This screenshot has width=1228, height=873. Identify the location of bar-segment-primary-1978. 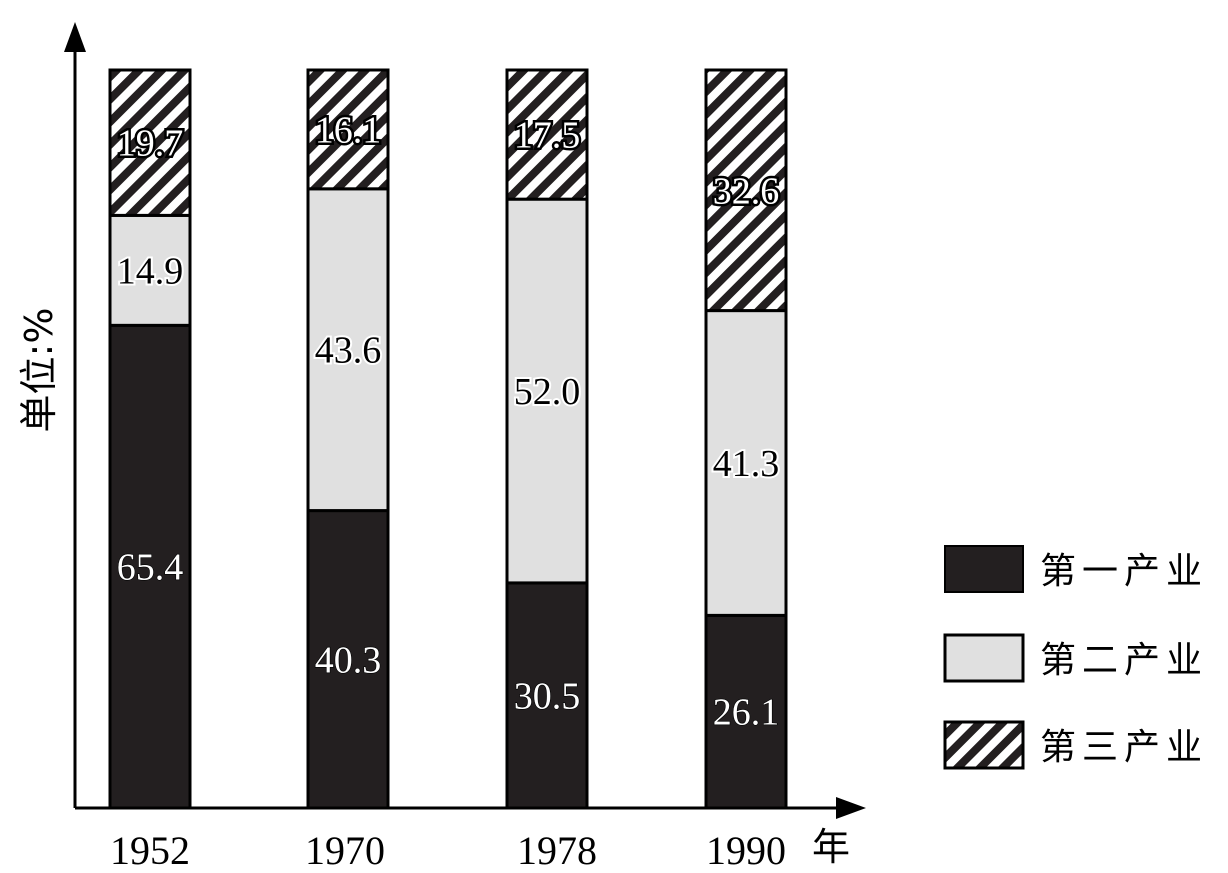
(547, 695).